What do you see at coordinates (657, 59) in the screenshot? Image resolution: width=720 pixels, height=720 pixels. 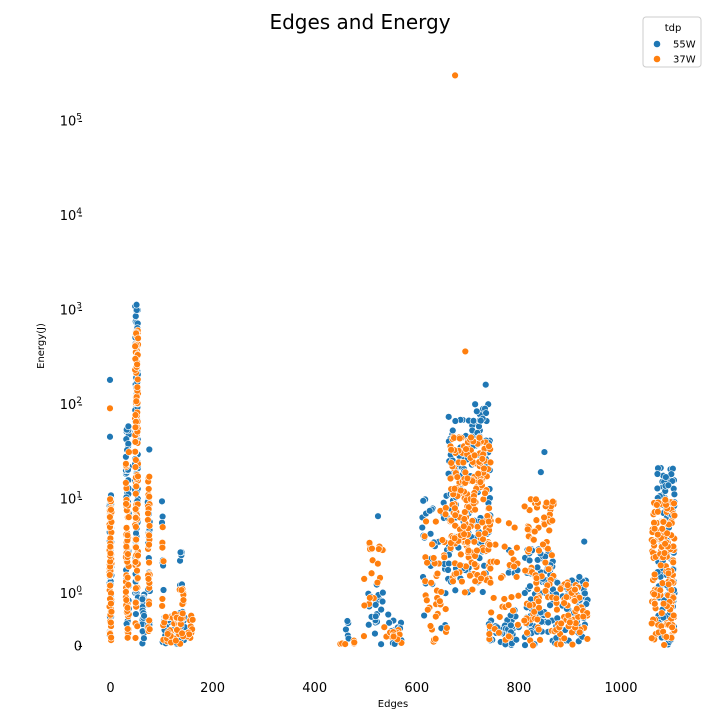 I see `legend-marker-37w` at bounding box center [657, 59].